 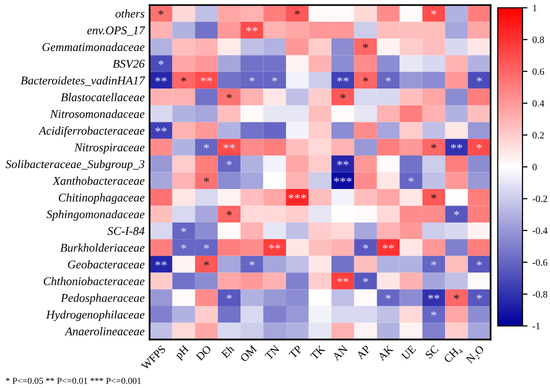 What do you see at coordinates (476, 355) in the screenshot?
I see `x-tick-label: N₂O` at bounding box center [476, 355].